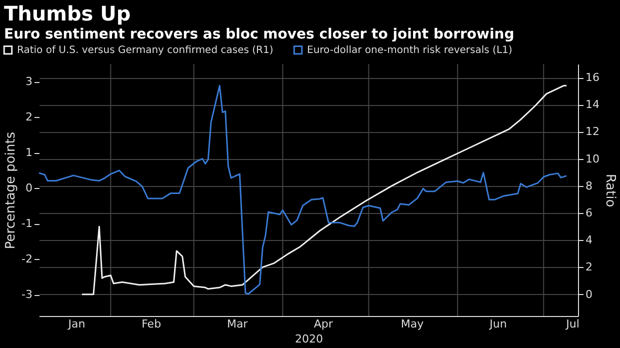 This screenshot has width=620, height=348. Describe the element at coordinates (145, 50) in the screenshot. I see `legend-label: Ratio of U.S. versus Germany confirmed cases (R1)` at that location.